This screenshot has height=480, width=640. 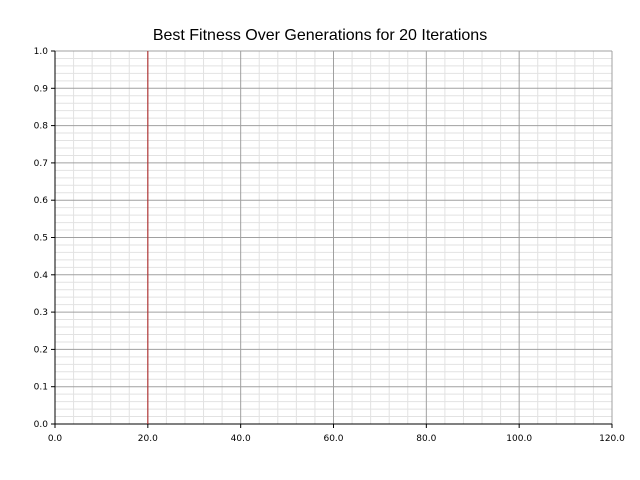 I want to click on y-tick-label: 0.6, so click(x=41, y=201).